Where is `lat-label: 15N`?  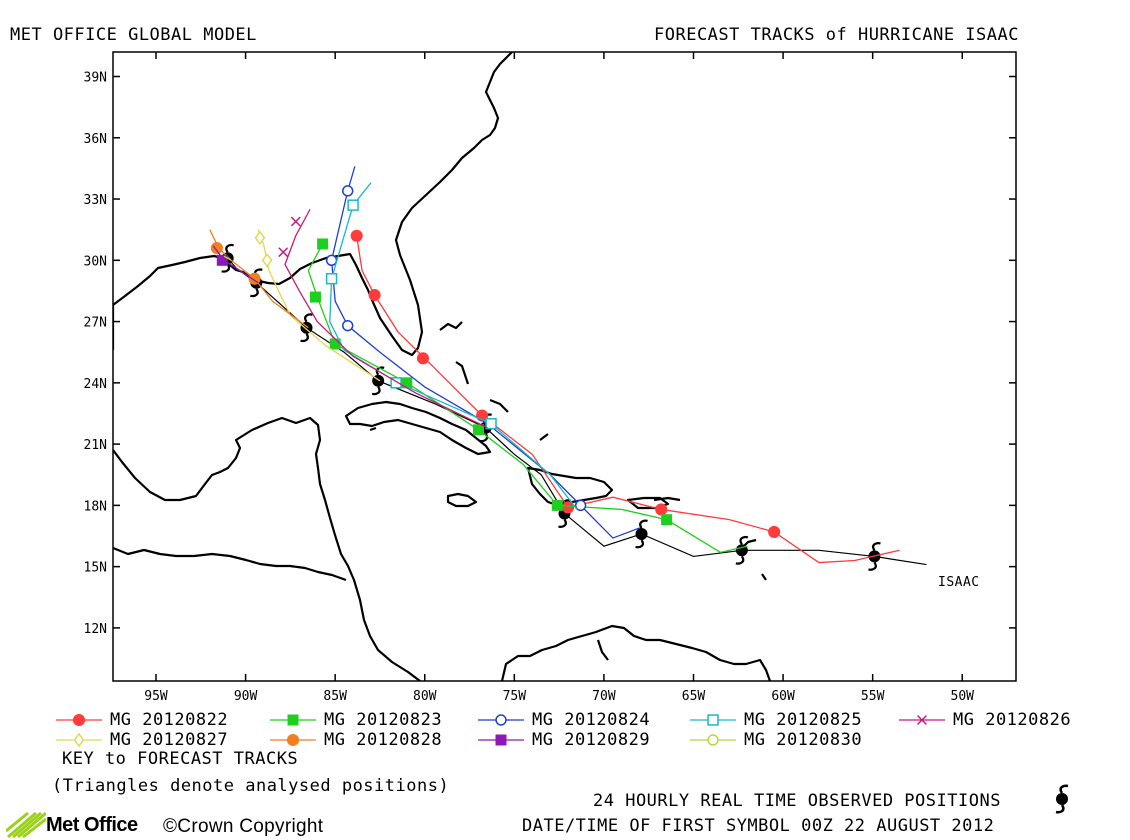
lat-label: 15N is located at coordinates (95, 568).